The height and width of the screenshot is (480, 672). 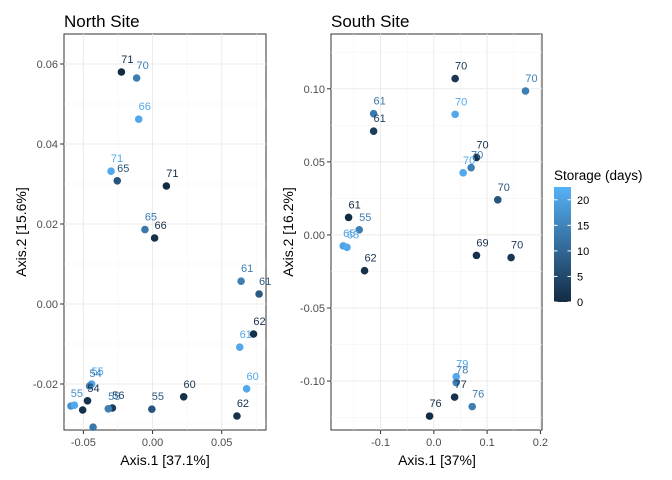 What do you see at coordinates (433, 443) in the screenshot?
I see `x-tick-label: 0.0` at bounding box center [433, 443].